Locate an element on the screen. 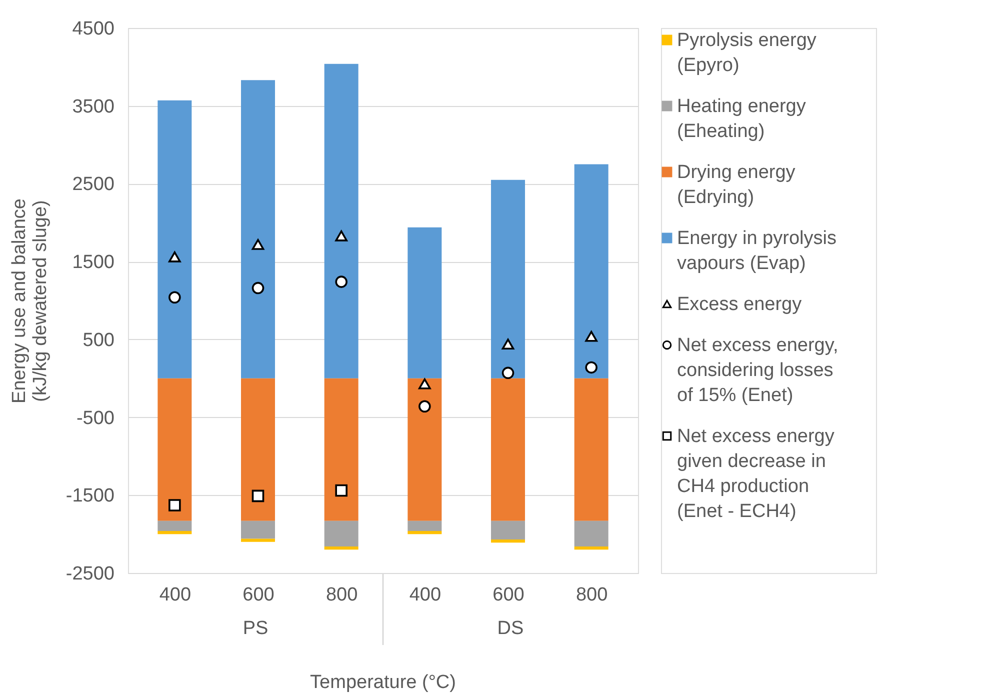  y-tick-label: 4500 is located at coordinates (93, 29).